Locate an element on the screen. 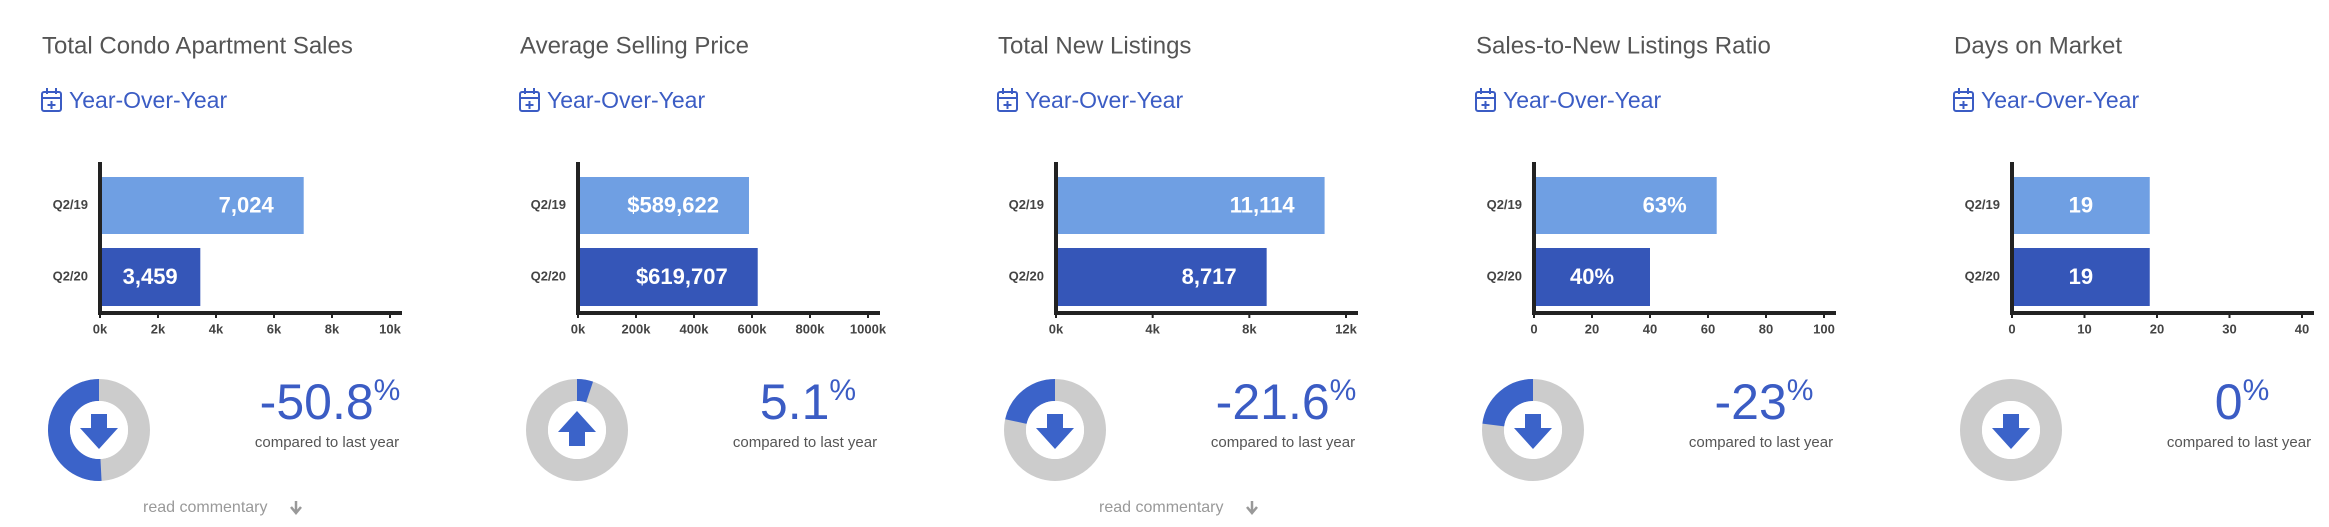 The width and height of the screenshot is (2329, 527). value-label: 3,459 is located at coordinates (150, 276).